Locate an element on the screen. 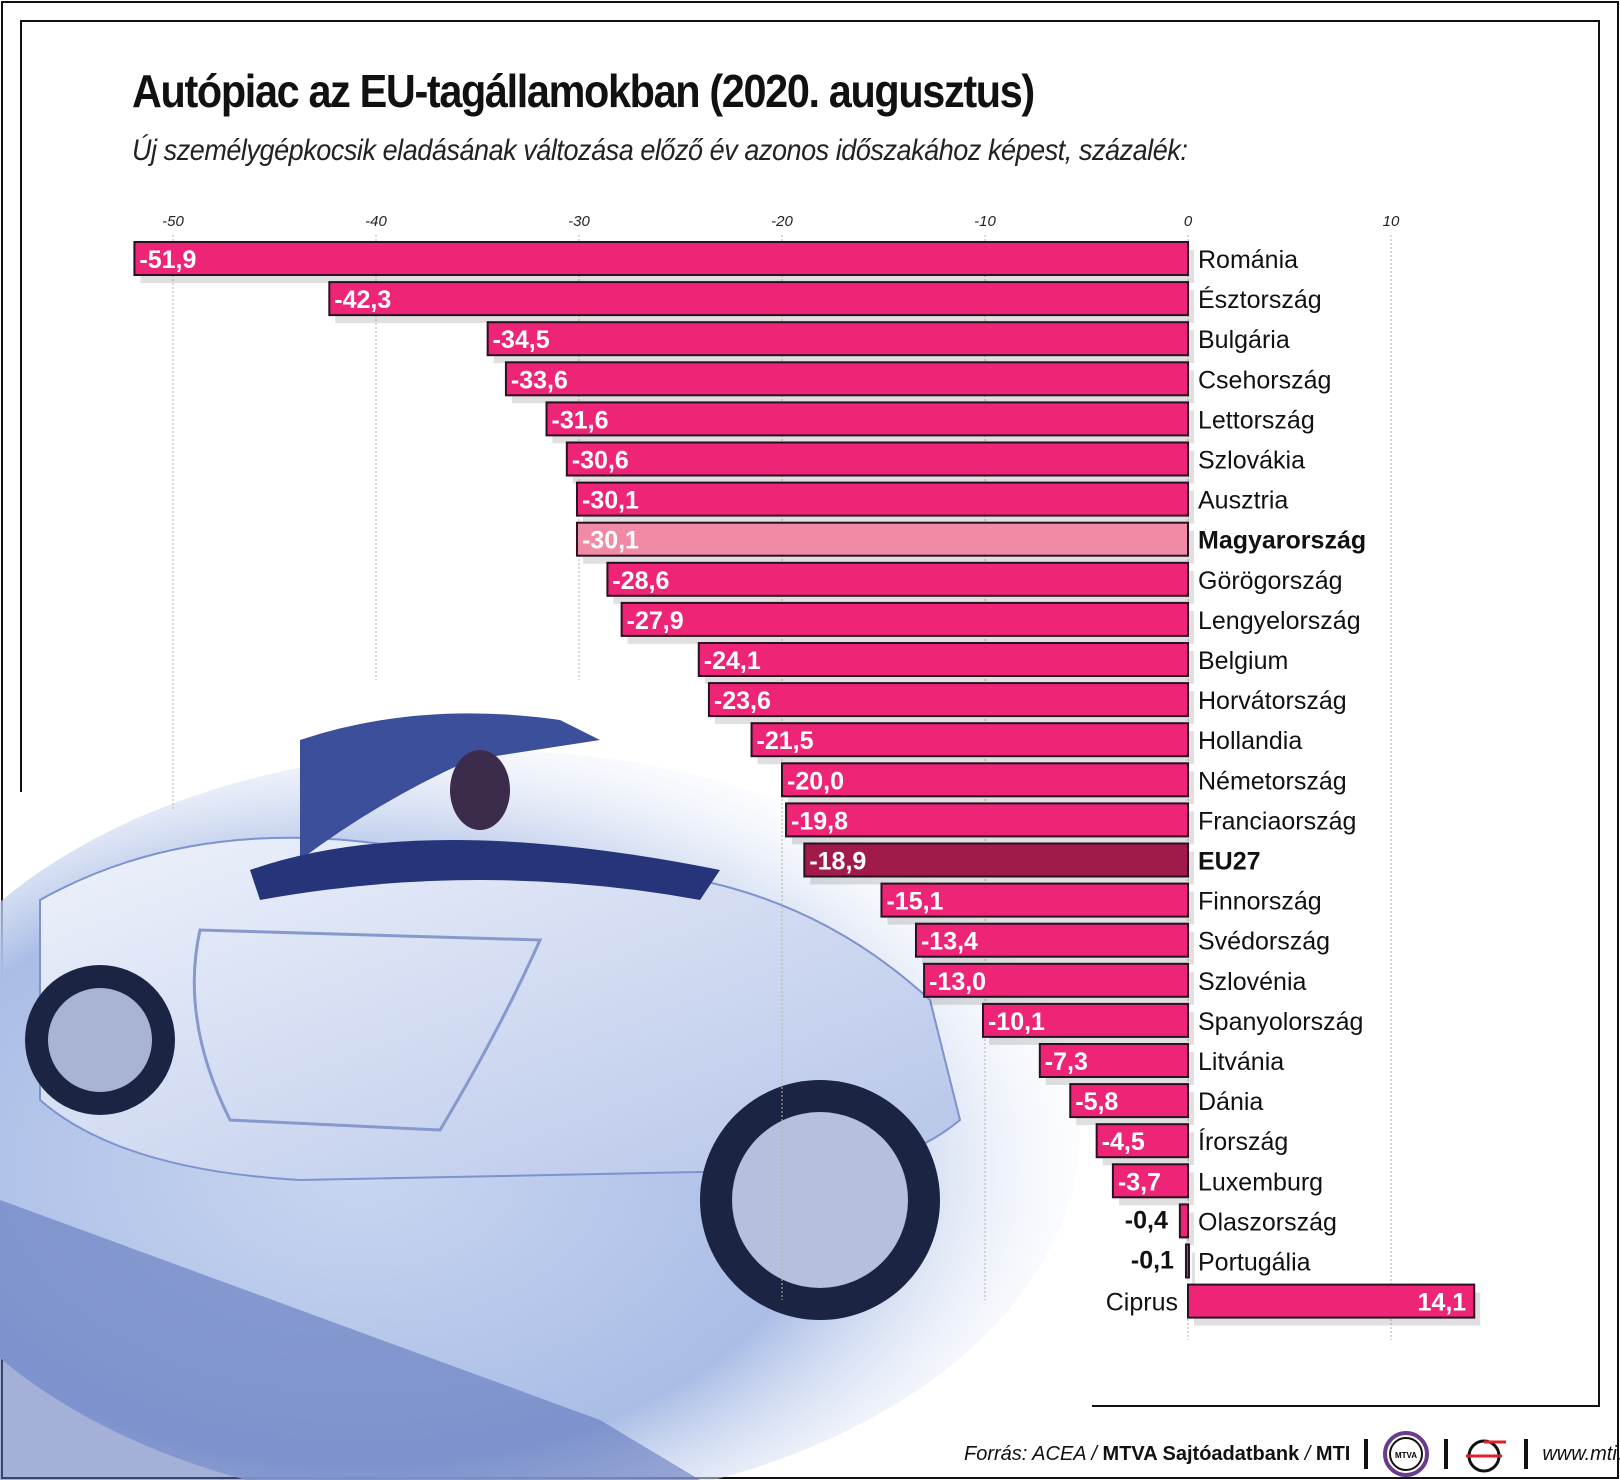 This screenshot has width=1620, height=1480. x-tick-label: 10 is located at coordinates (1391, 221).